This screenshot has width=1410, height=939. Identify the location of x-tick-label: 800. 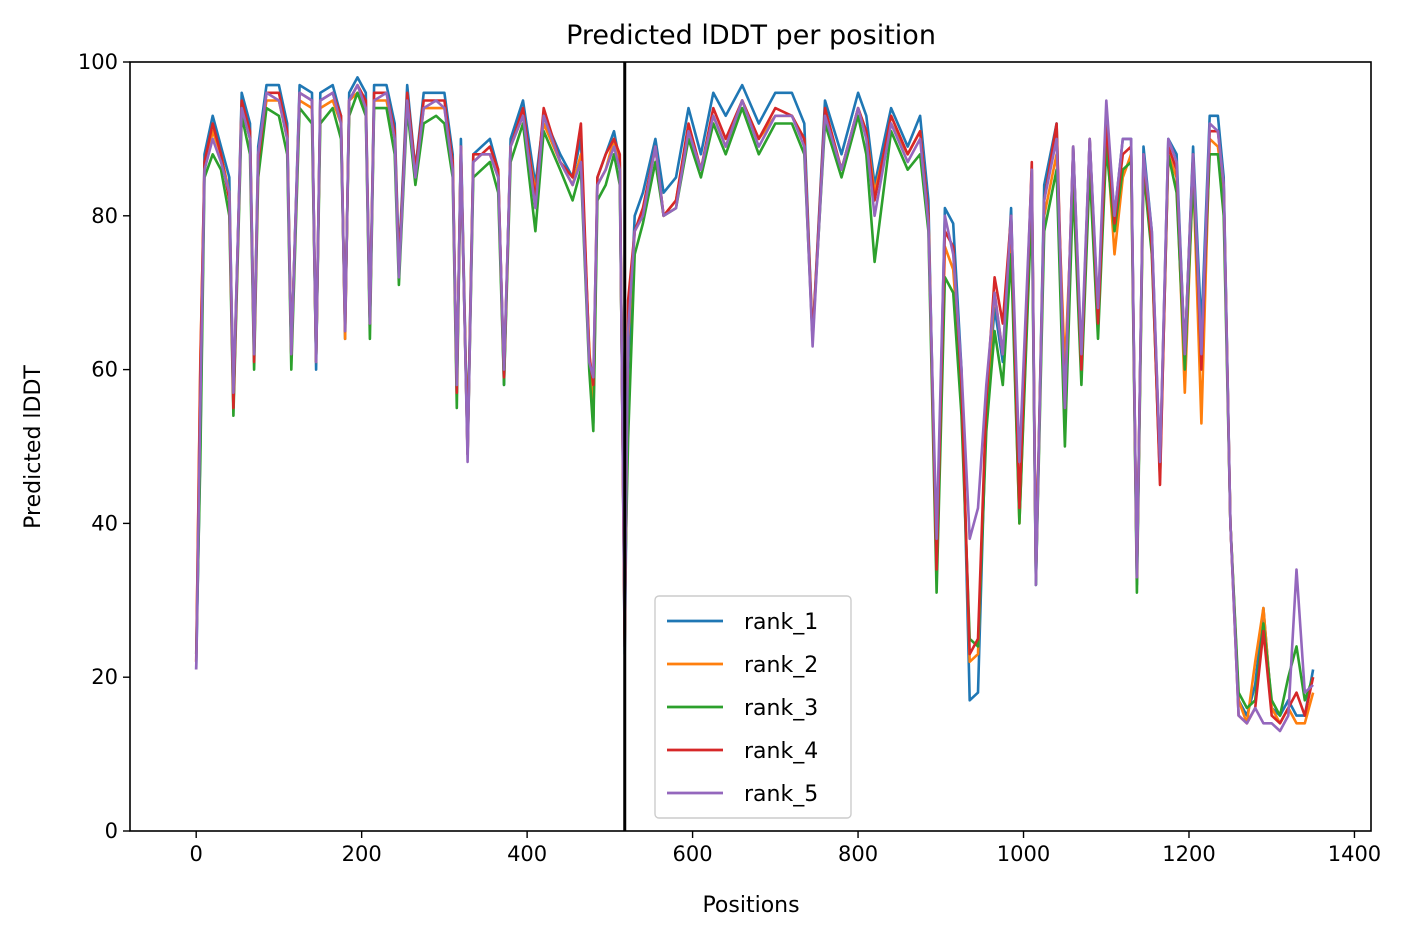
(858, 854).